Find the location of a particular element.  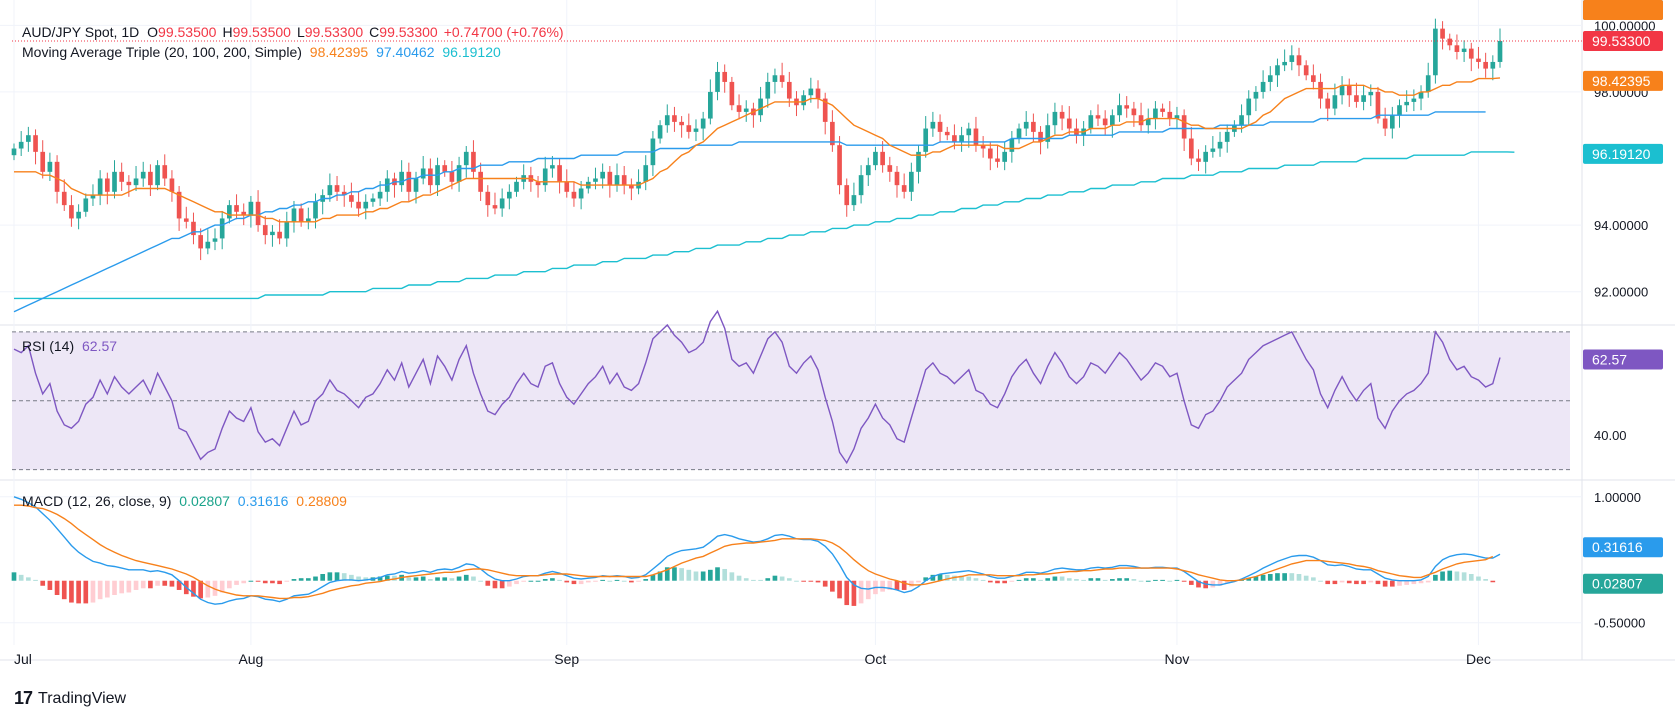

value-tag-text: 99.53300 is located at coordinates (1621, 41).